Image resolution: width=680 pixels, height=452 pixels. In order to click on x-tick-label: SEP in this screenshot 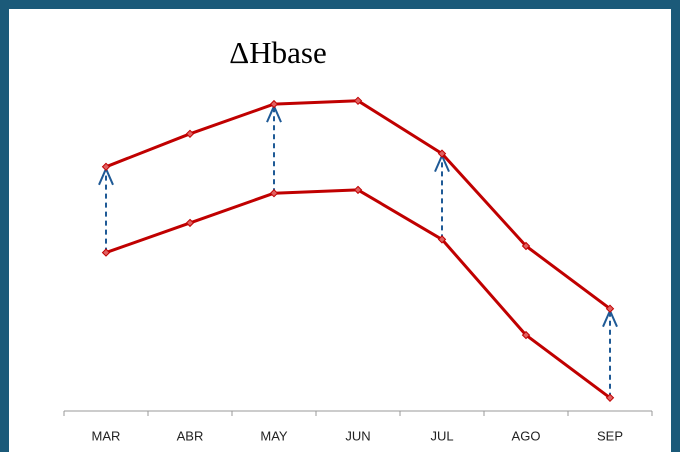, I will do `click(610, 435)`.